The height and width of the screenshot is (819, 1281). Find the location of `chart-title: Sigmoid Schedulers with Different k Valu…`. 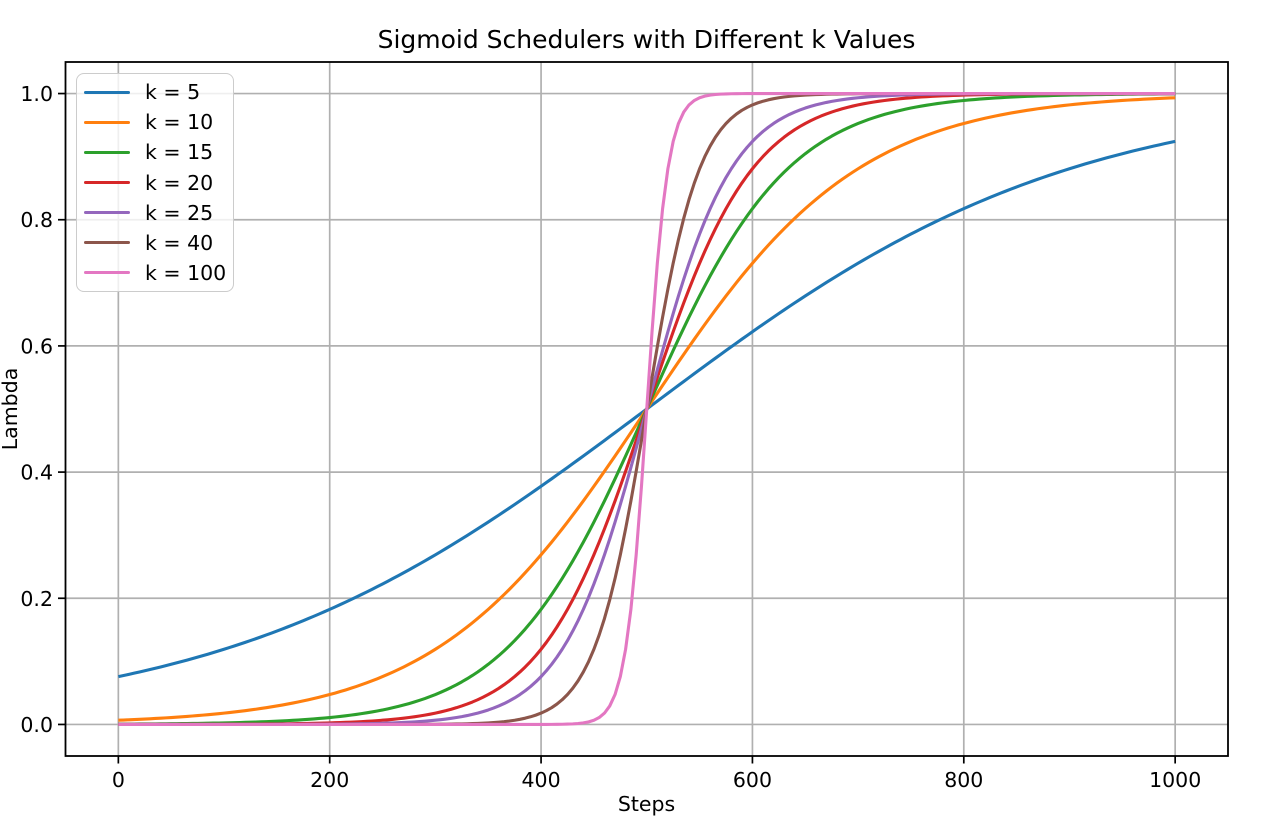

chart-title: Sigmoid Schedulers with Different k Valu… is located at coordinates (646, 39).